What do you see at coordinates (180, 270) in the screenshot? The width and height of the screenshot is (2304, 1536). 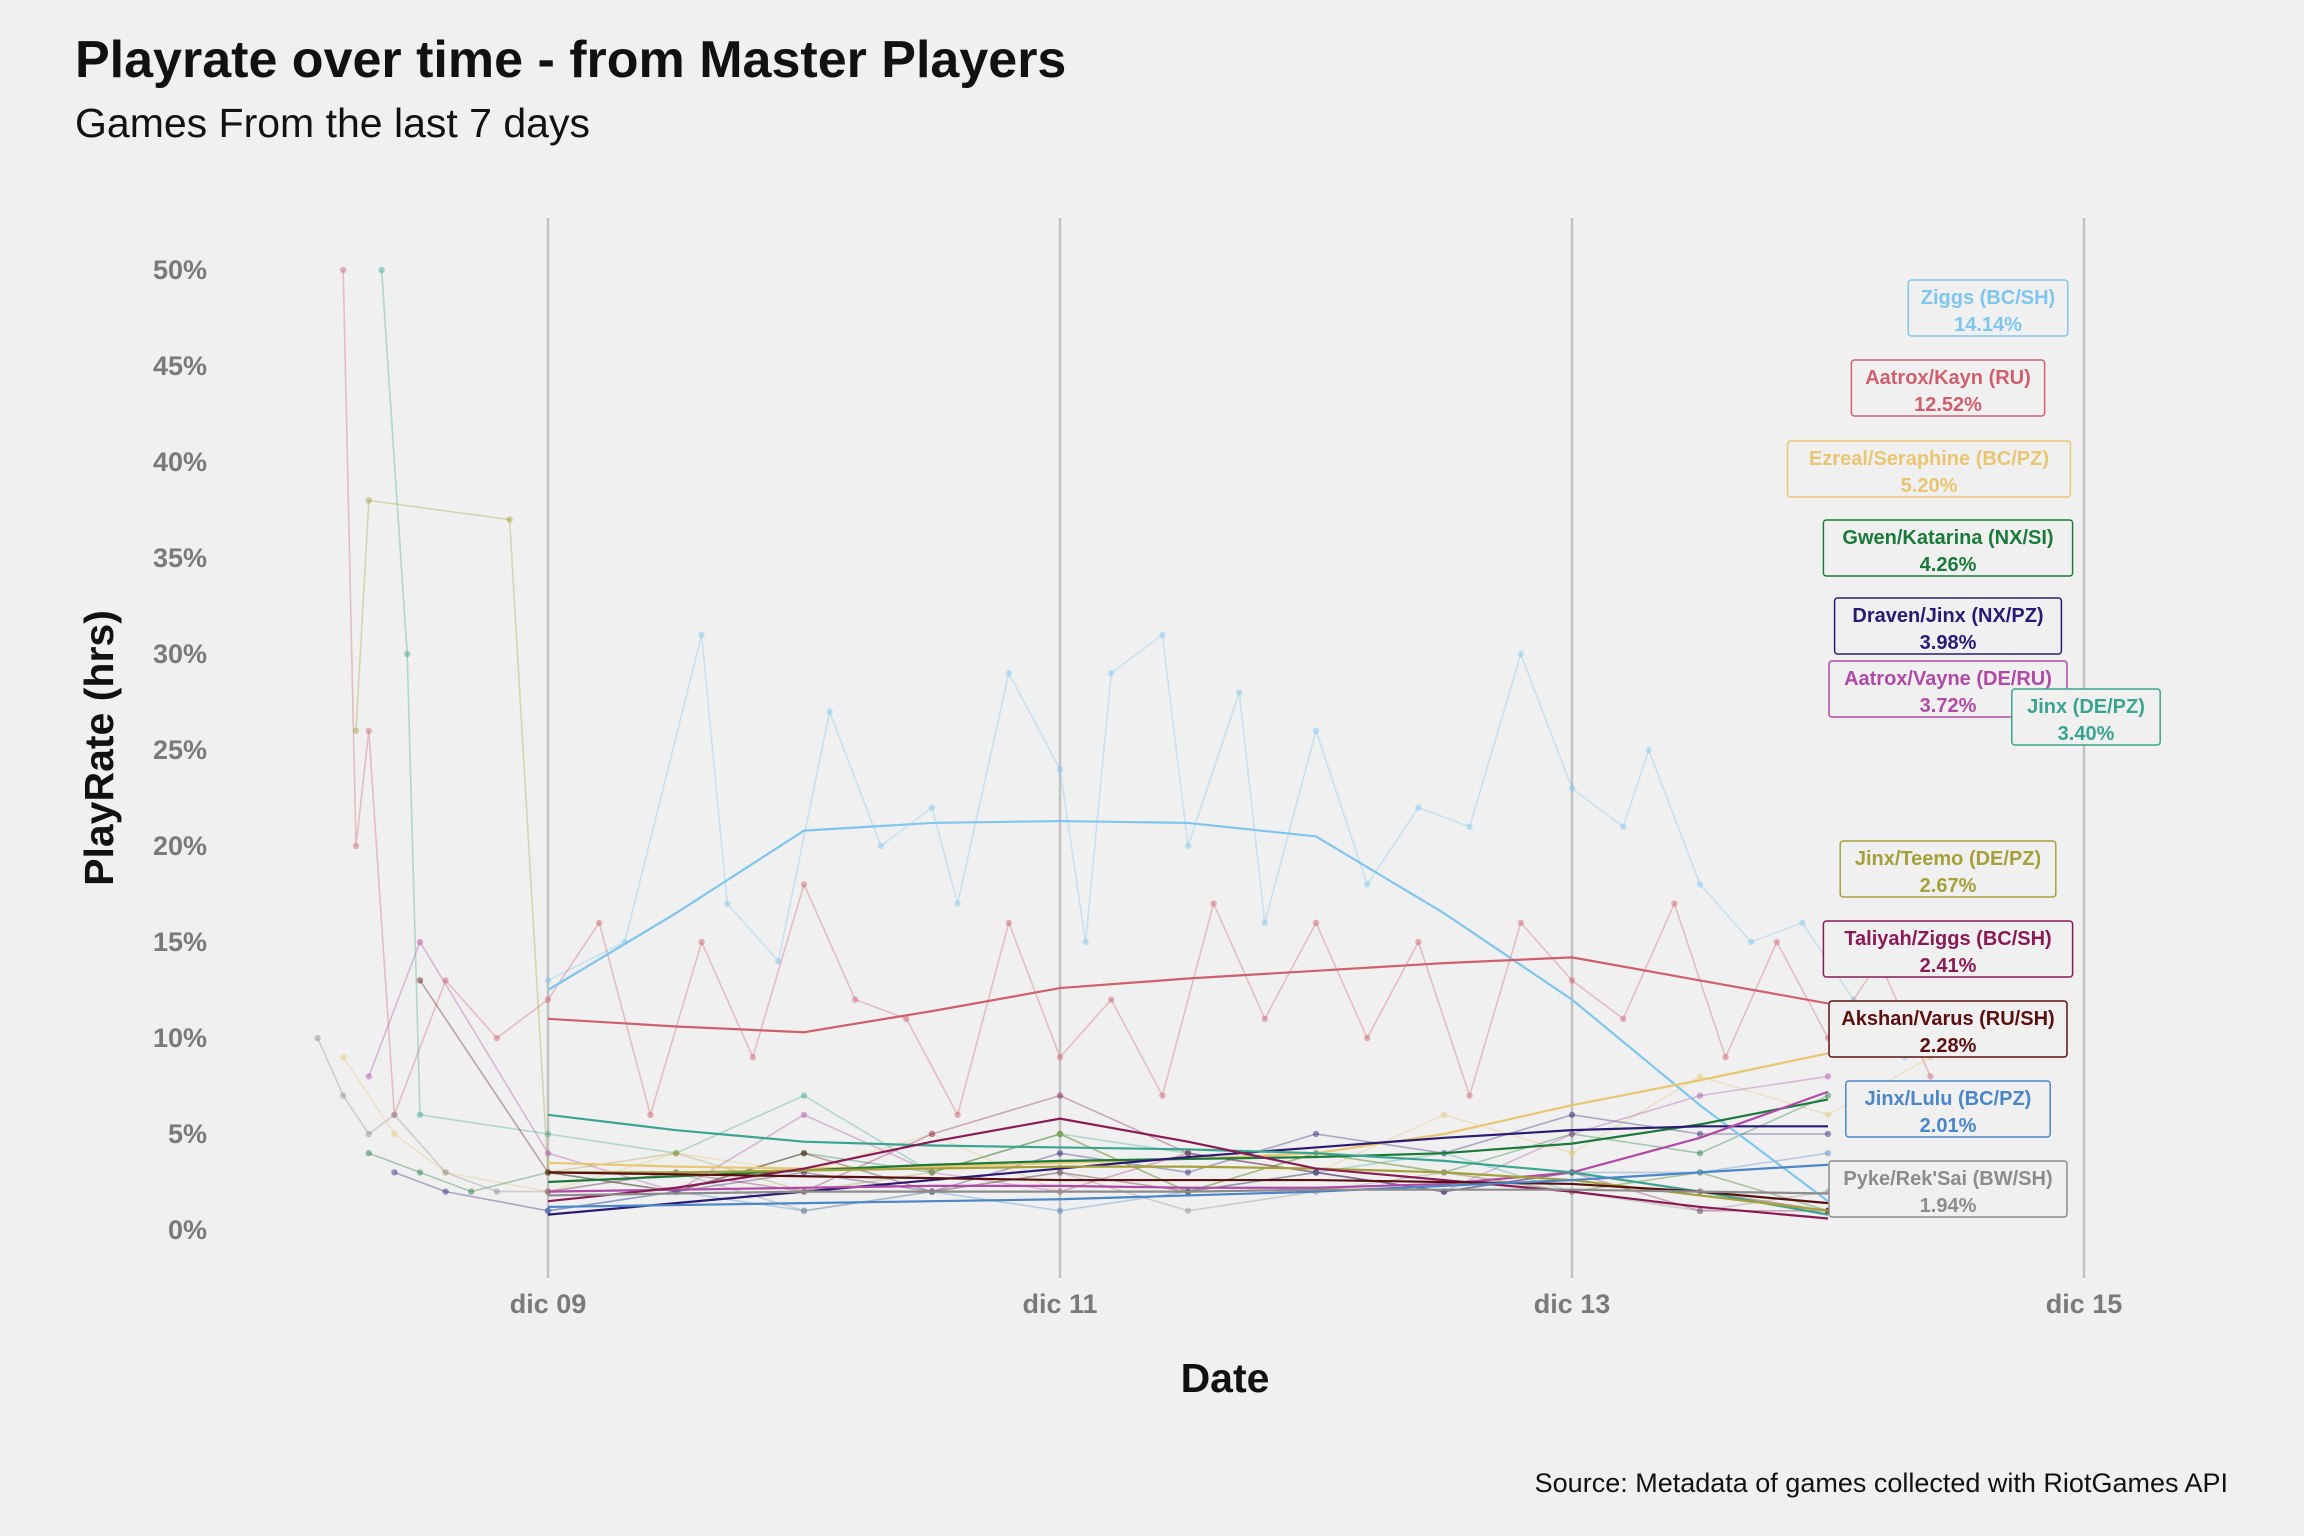 I see `y-tick-label: 50%` at bounding box center [180, 270].